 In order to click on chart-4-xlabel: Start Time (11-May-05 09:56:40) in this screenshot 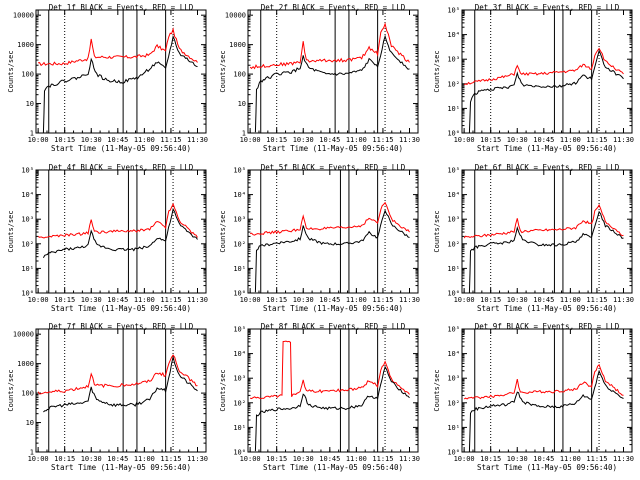, I will do `click(121, 308)`.